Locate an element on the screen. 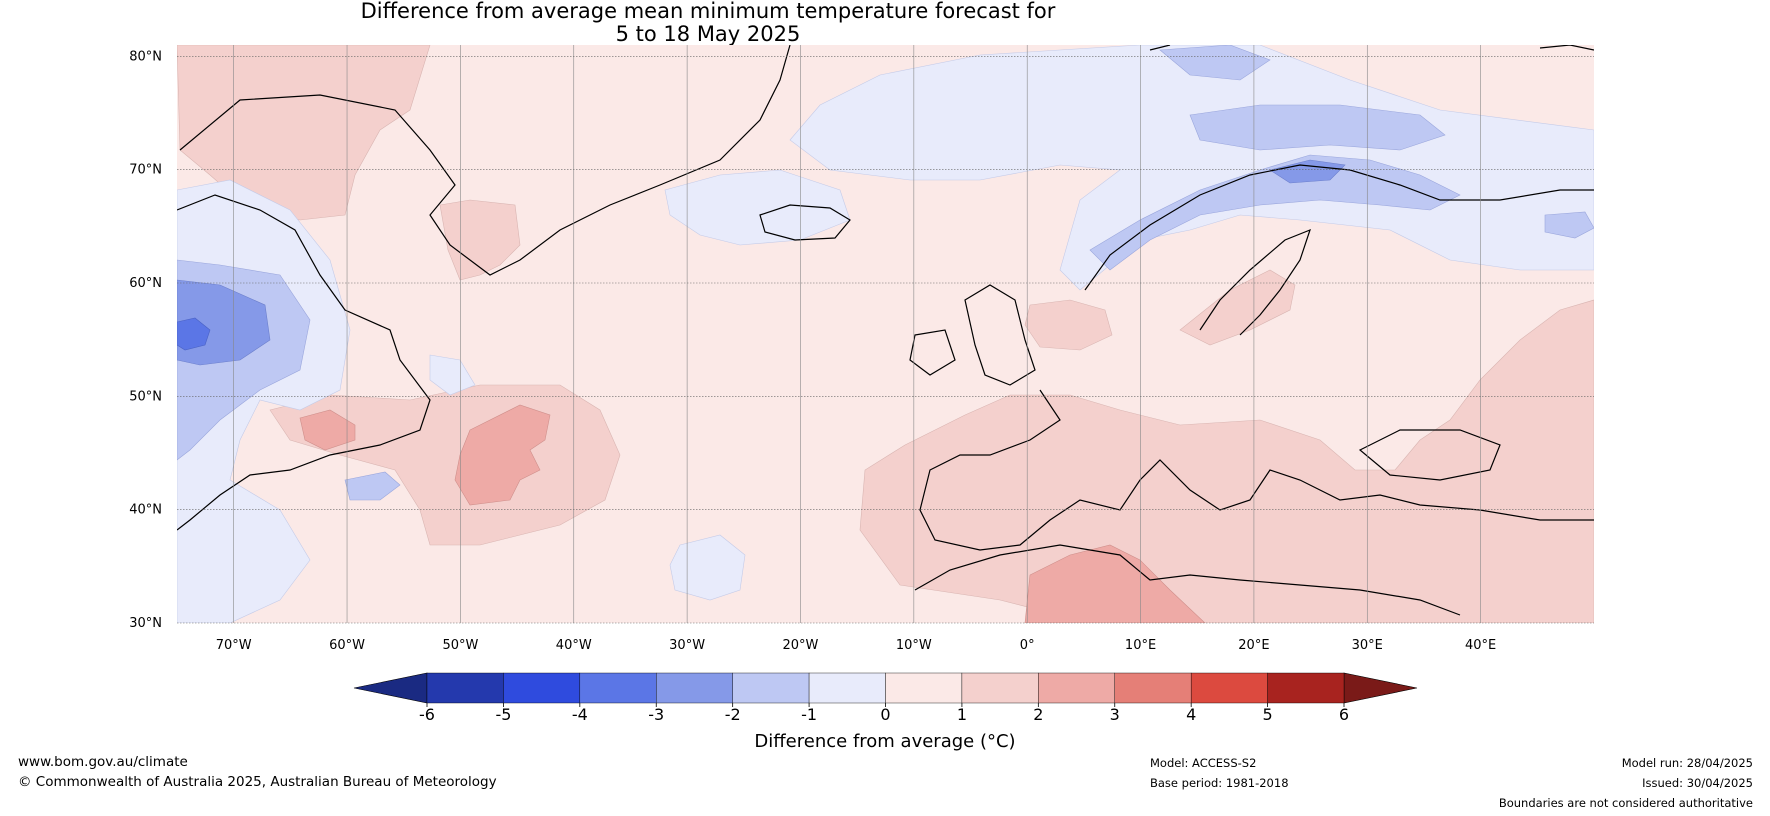 This screenshot has width=1770, height=816. footer-website: www.bom.gov.au/climate is located at coordinates (103, 762).